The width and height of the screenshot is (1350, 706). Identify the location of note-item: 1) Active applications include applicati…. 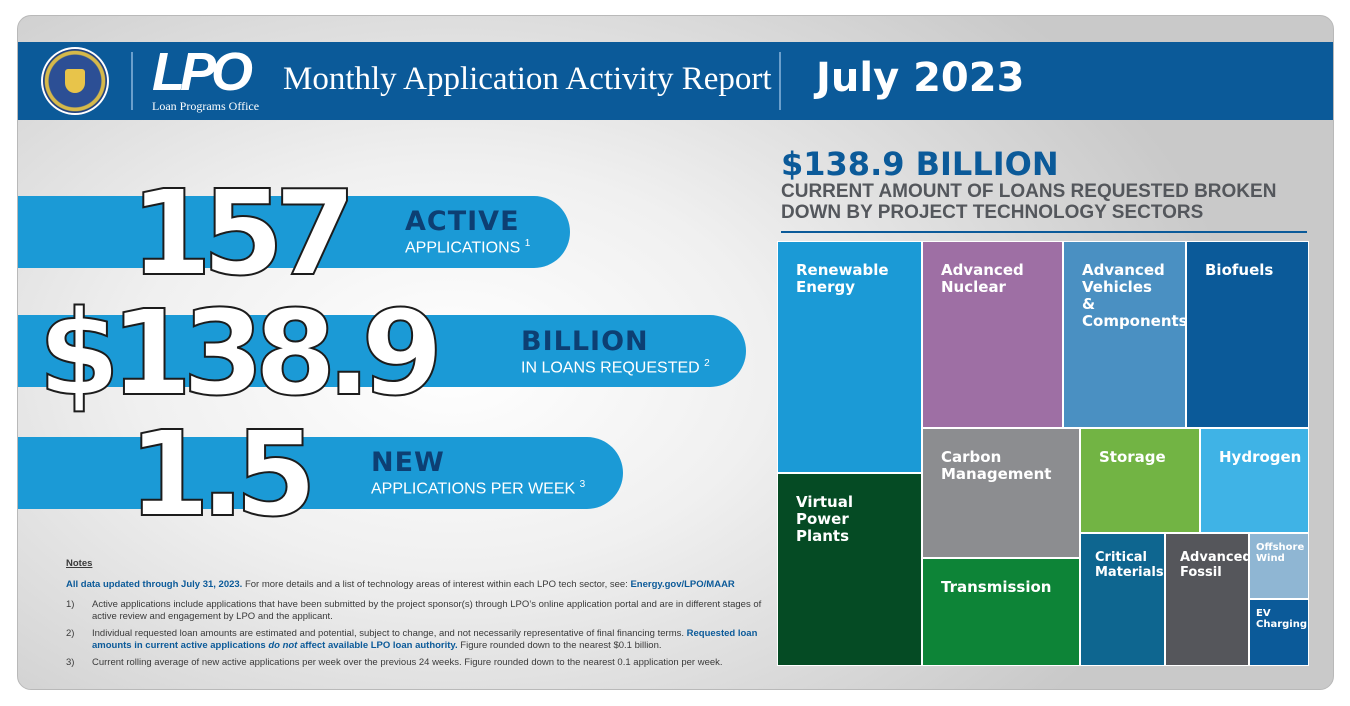
(414, 610).